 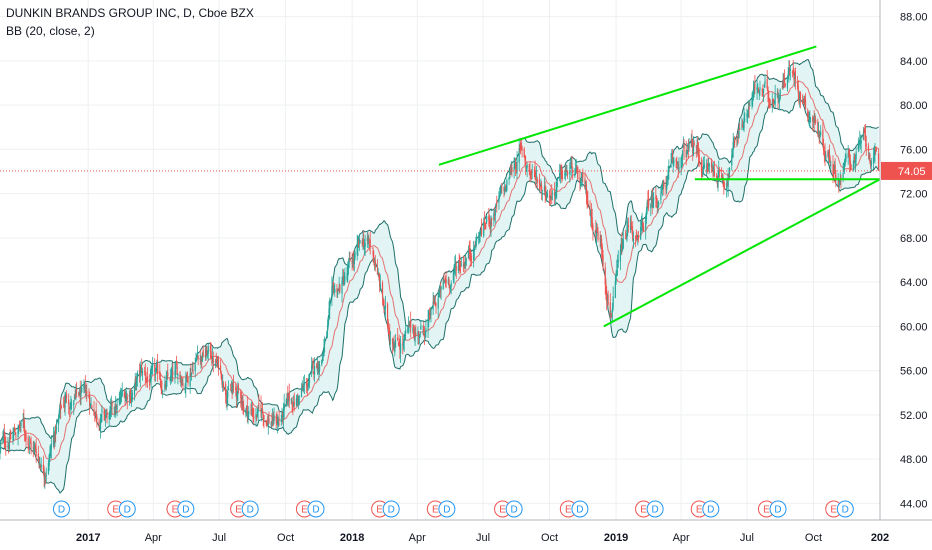 What do you see at coordinates (880, 538) in the screenshot?
I see `x-tick-label: 202` at bounding box center [880, 538].